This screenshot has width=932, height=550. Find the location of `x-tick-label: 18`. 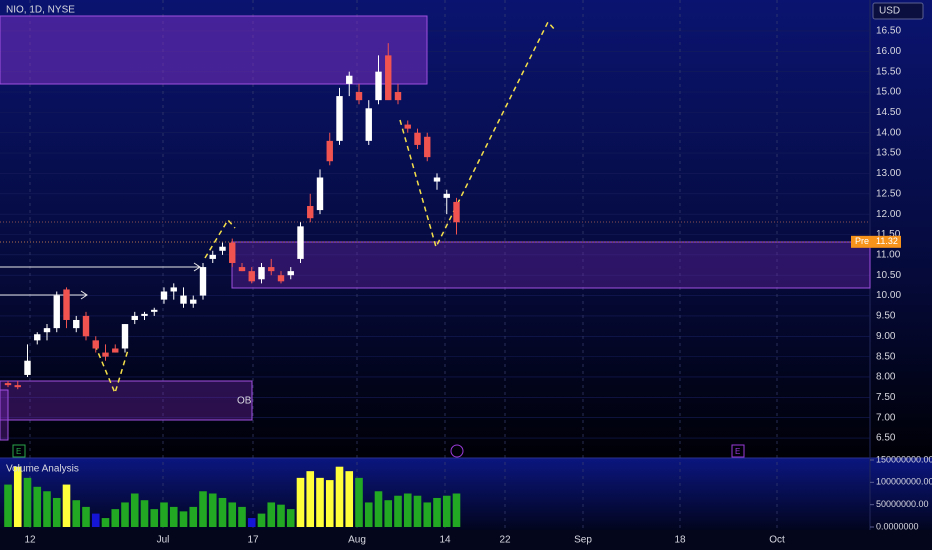

x-tick-label: 18 is located at coordinates (680, 540).